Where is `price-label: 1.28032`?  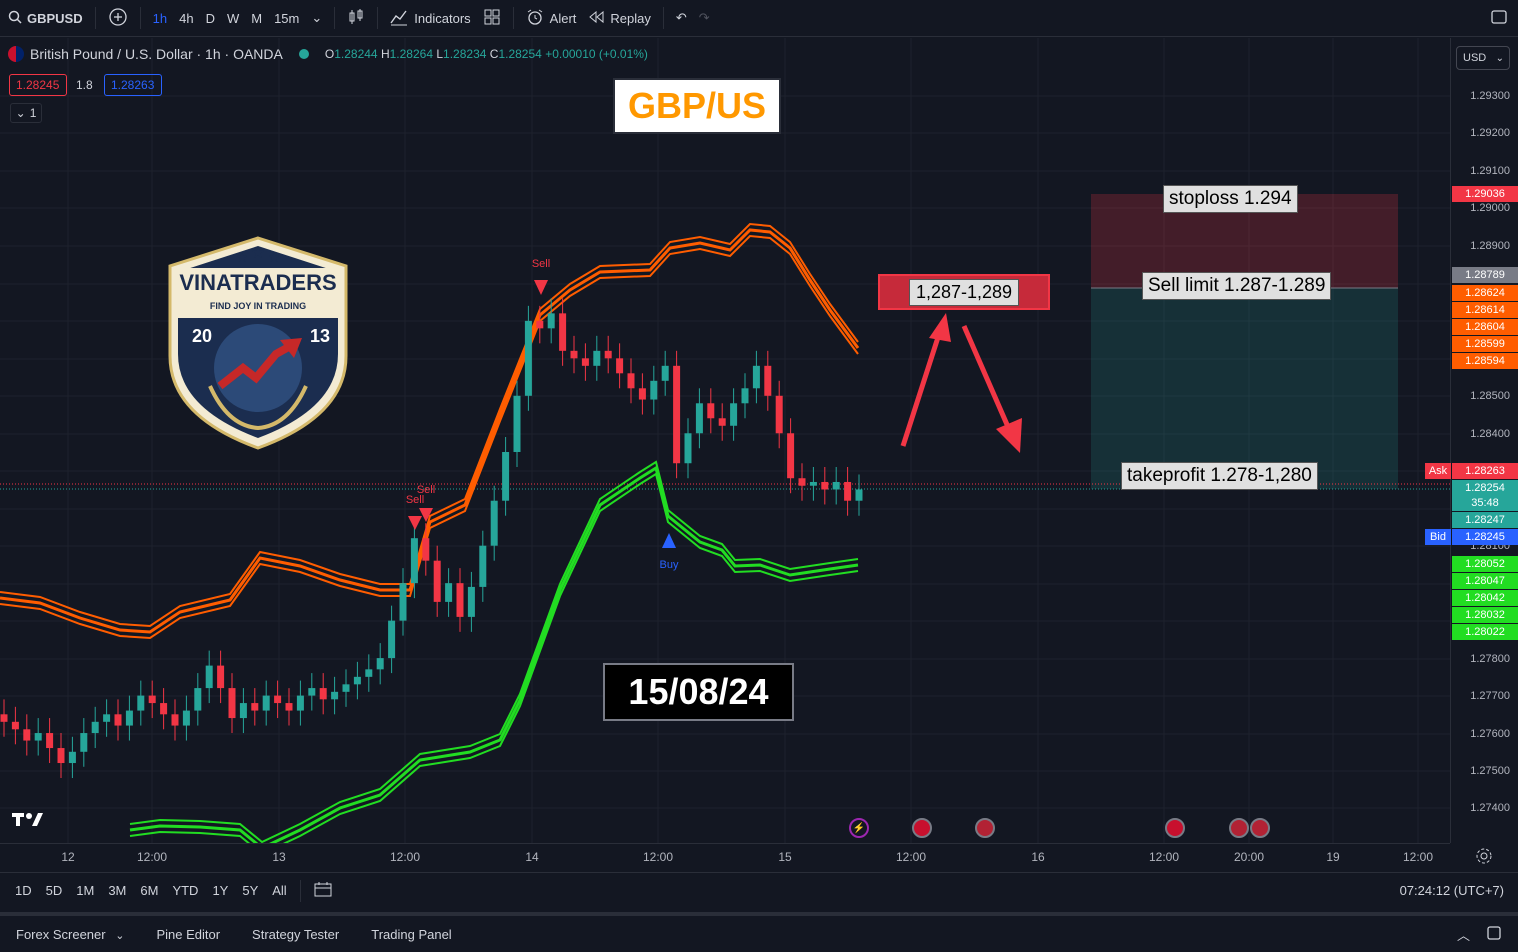 price-label: 1.28032 is located at coordinates (1485, 615).